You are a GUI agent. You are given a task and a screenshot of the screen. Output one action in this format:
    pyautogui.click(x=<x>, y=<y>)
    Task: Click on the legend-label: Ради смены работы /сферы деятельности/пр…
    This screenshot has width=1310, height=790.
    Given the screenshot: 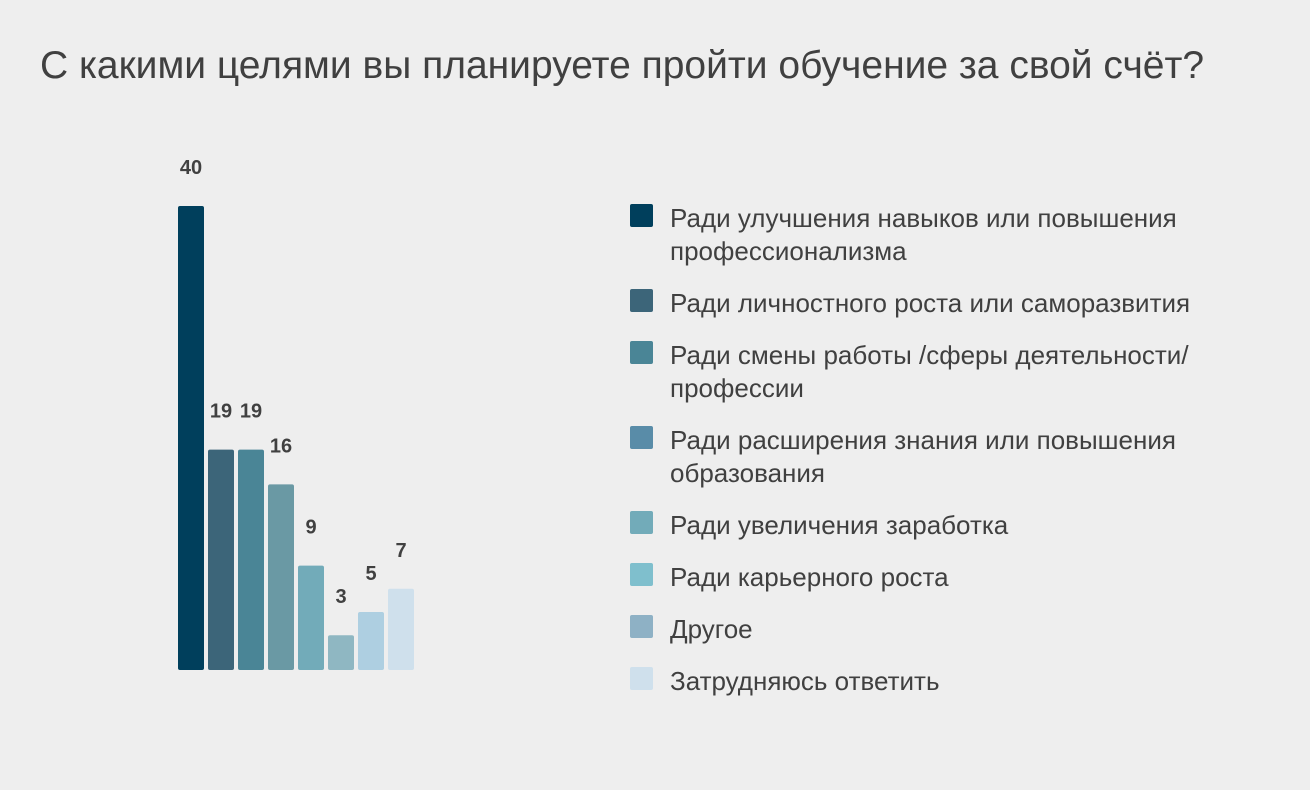 What is the action you would take?
    pyautogui.click(x=929, y=371)
    